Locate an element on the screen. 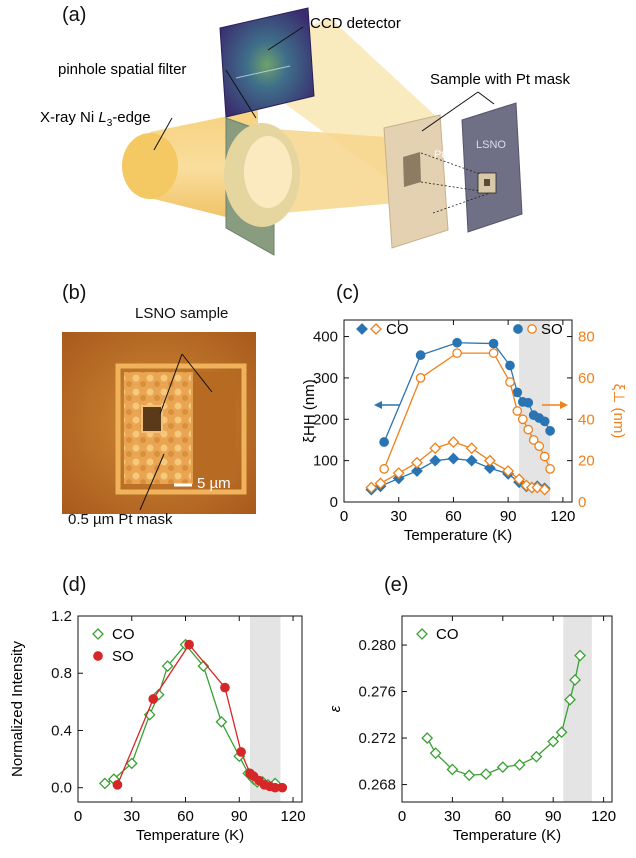 The image size is (636, 858). scale-bar-label: 5 µm is located at coordinates (214, 483).